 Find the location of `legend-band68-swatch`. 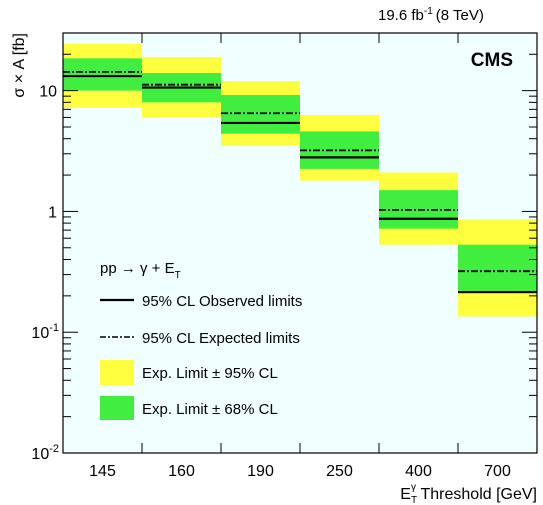

legend-band68-swatch is located at coordinates (117, 408).